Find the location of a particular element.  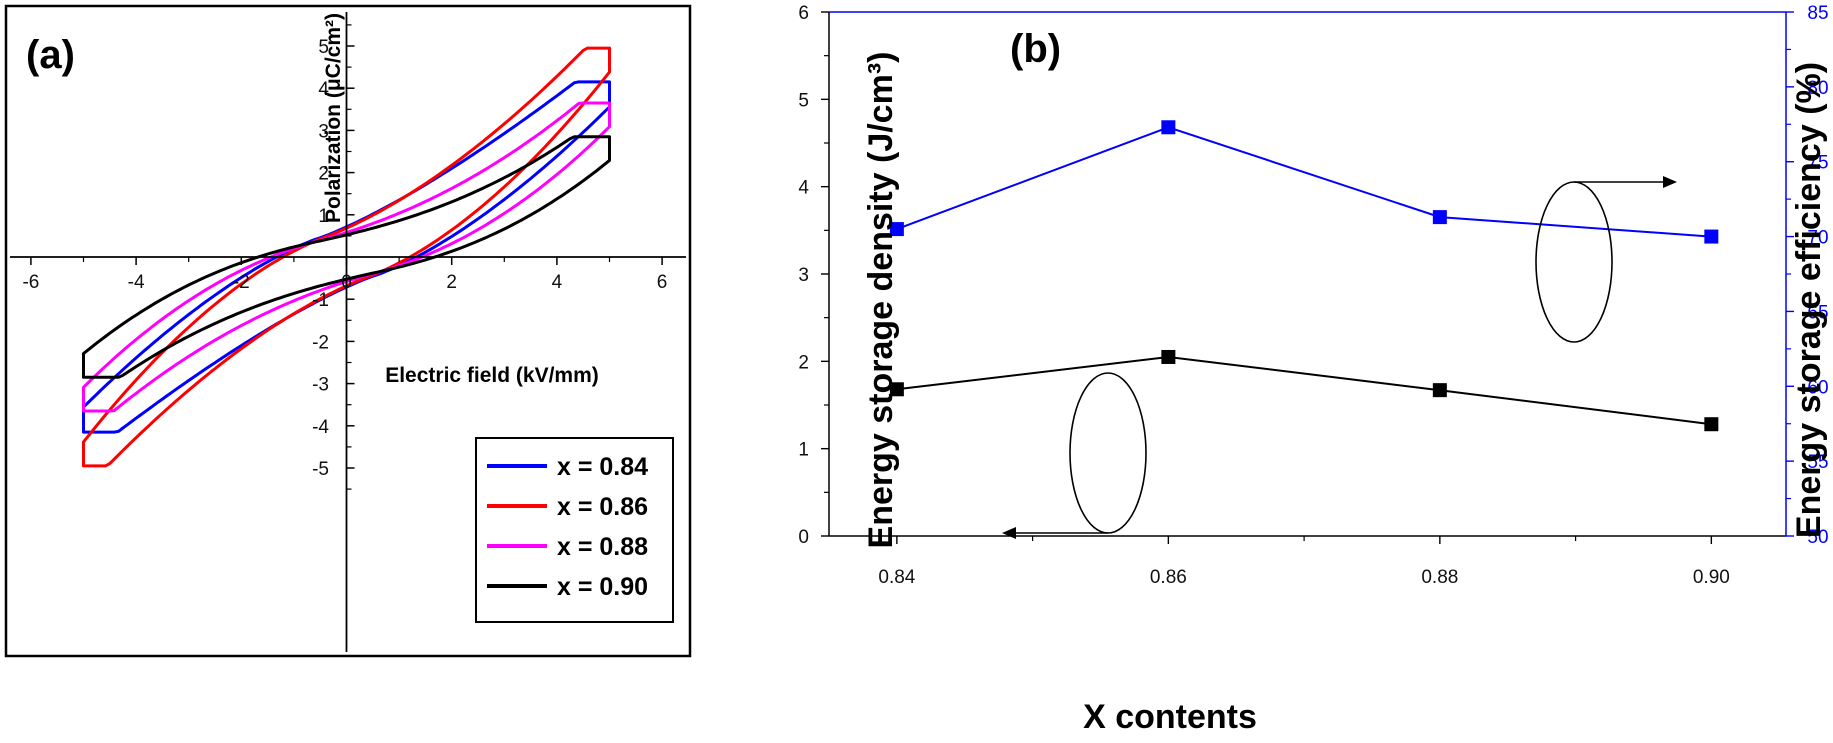

a-legend: x = 0.84 x = 0.86 x = 0.88 x = 0.90 is located at coordinates (574, 530).